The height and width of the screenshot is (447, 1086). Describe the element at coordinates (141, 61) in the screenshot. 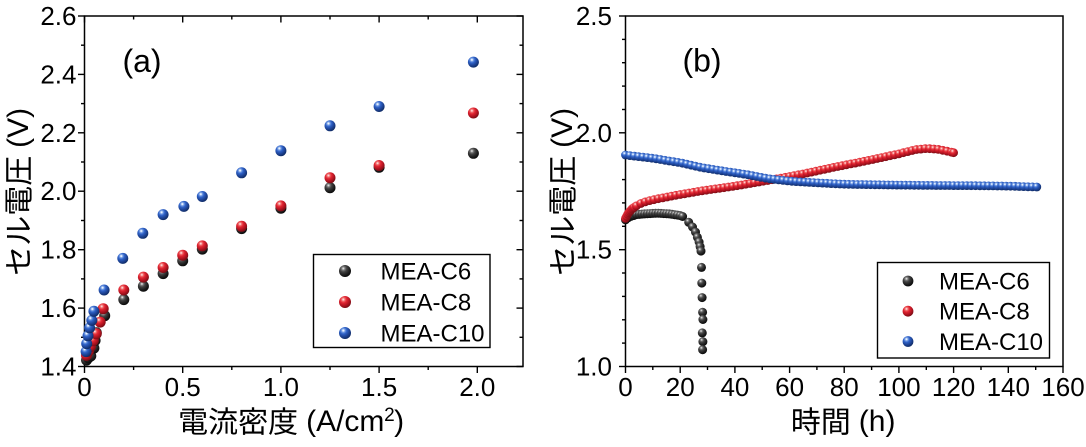

I see `svg-text: (a)` at that location.